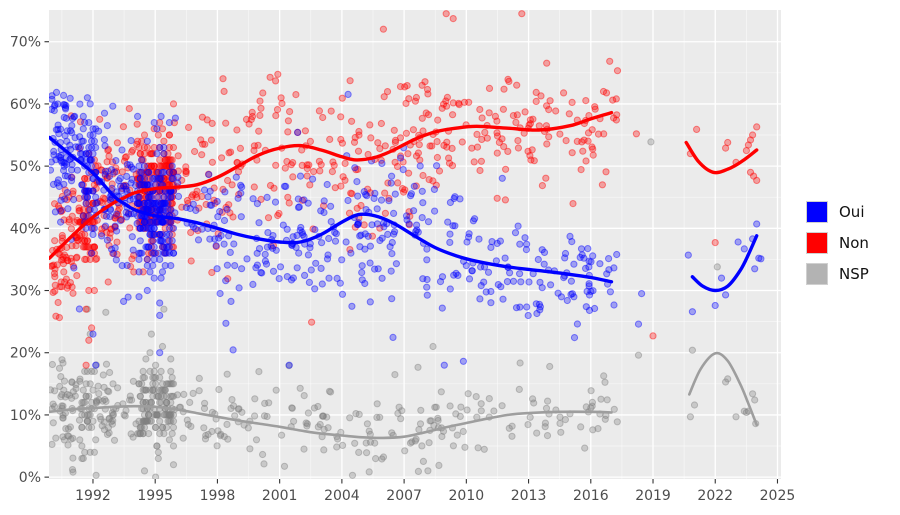 The height and width of the screenshot is (515, 900). Describe the element at coordinates (155, 496) in the screenshot. I see `x-tick-label: 1995` at that location.